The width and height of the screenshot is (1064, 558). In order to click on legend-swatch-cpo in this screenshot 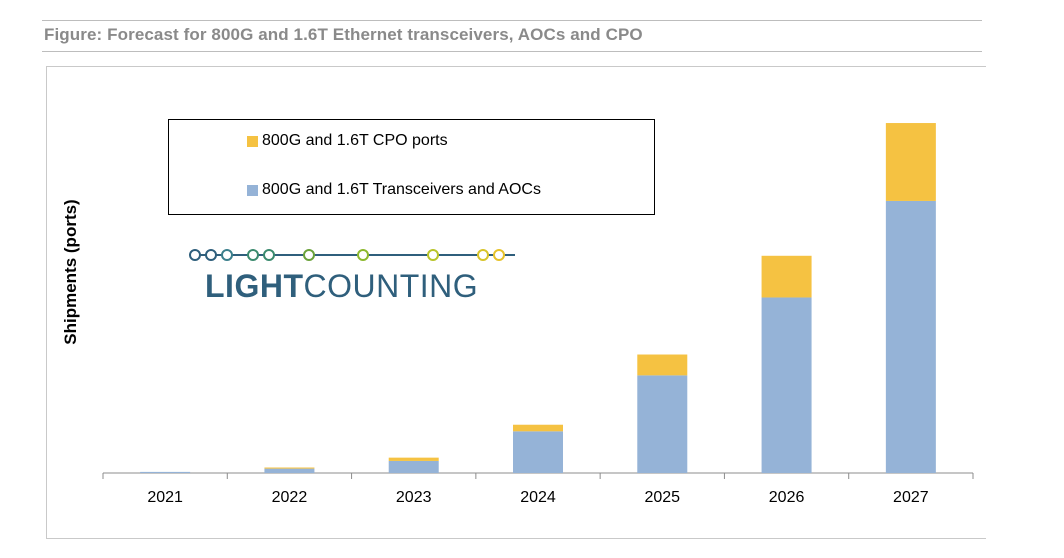, I will do `click(252, 141)`.